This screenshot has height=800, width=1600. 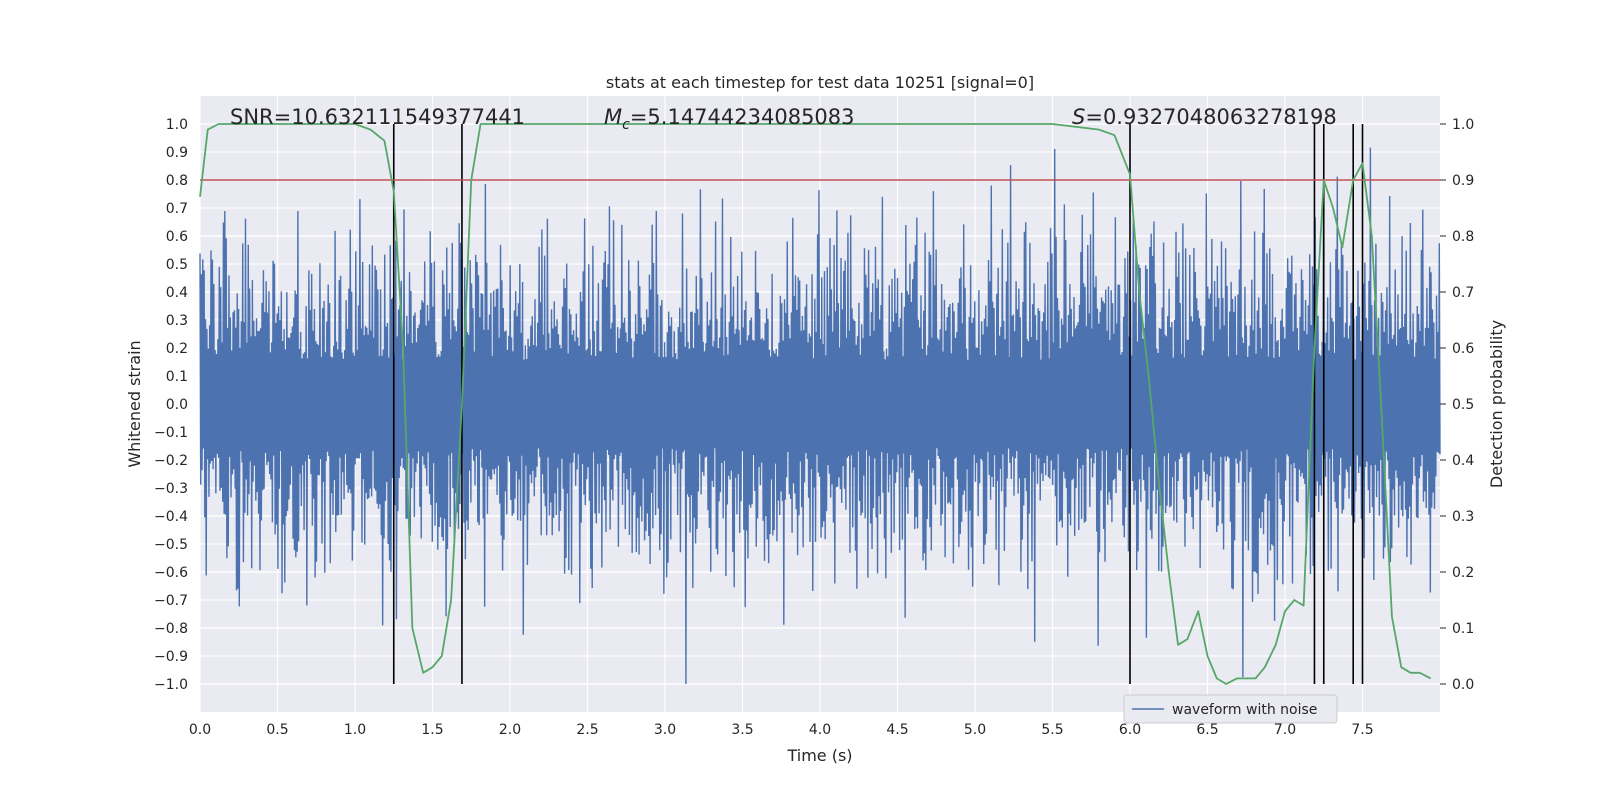 I want to click on y2-tick-label: 0.4, so click(x=1463, y=461).